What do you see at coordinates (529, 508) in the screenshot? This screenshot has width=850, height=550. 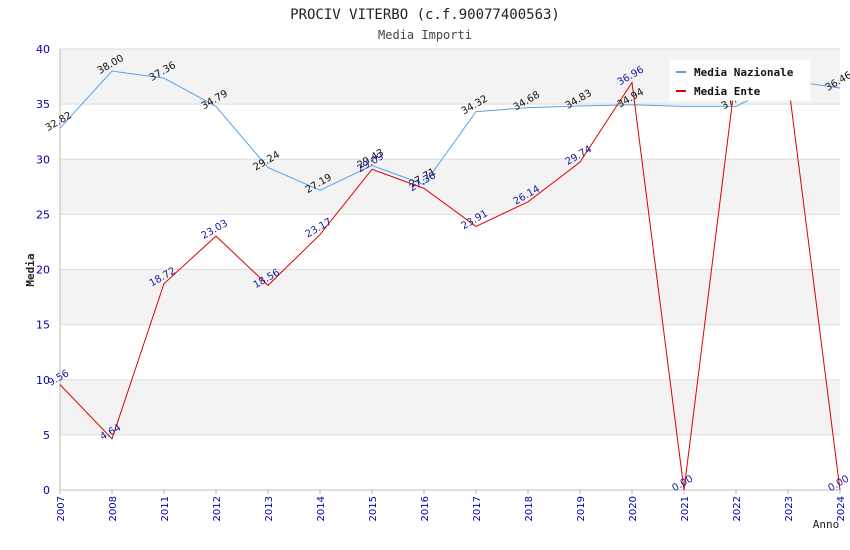 I see `x-tick-label: 2018` at bounding box center [529, 508].